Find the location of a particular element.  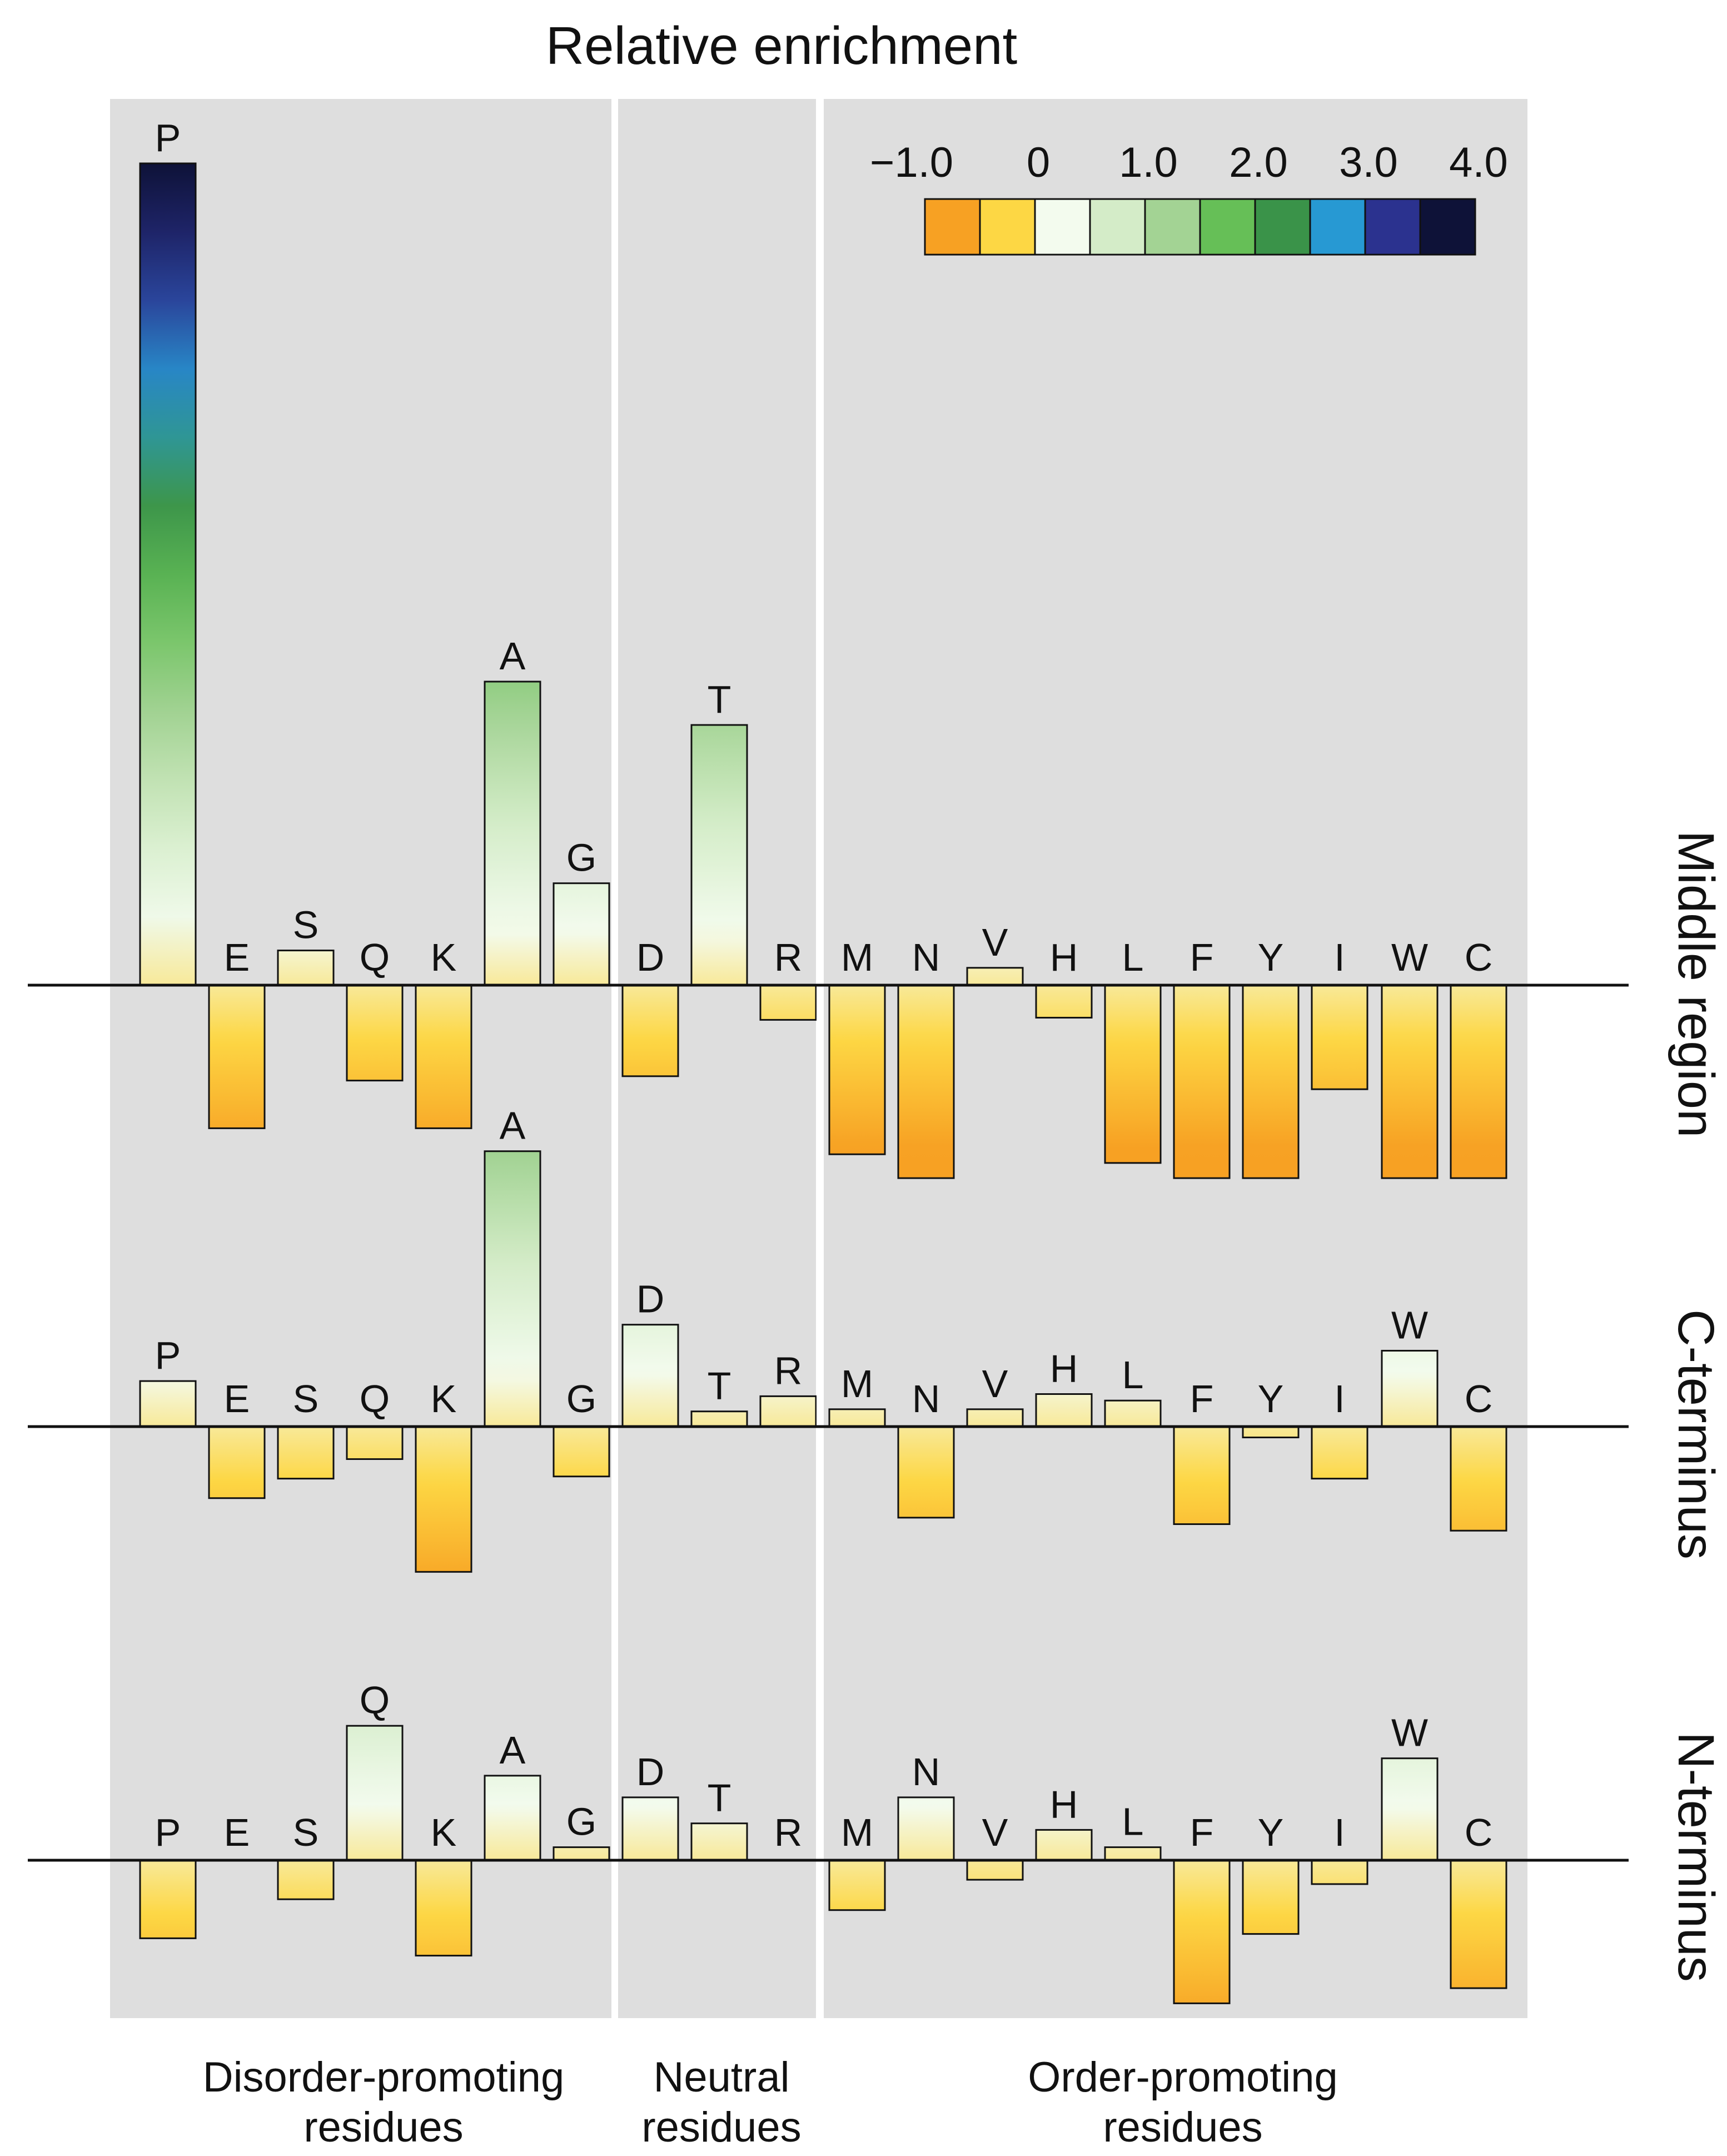

bar-n-terminus-S is located at coordinates (306, 1879).